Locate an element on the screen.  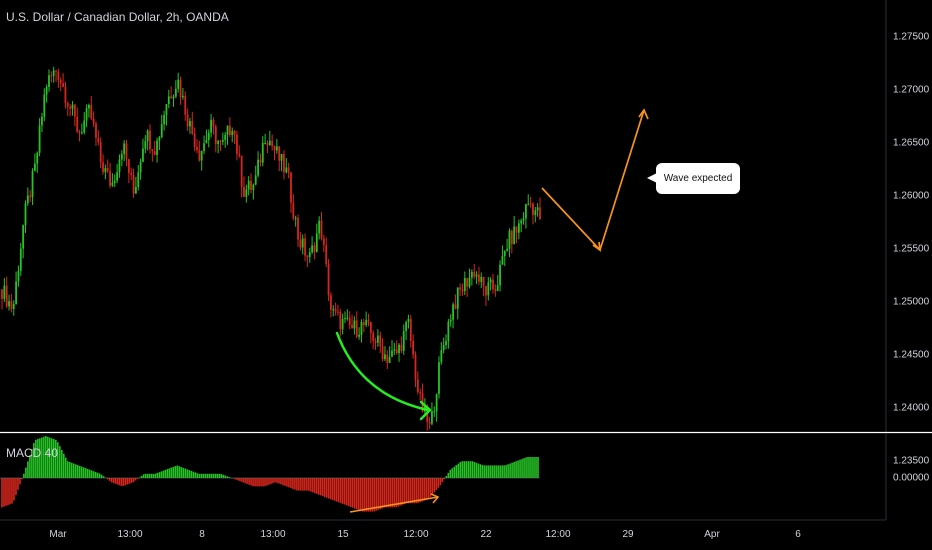
green-curved-arrow-head is located at coordinates (425, 410).